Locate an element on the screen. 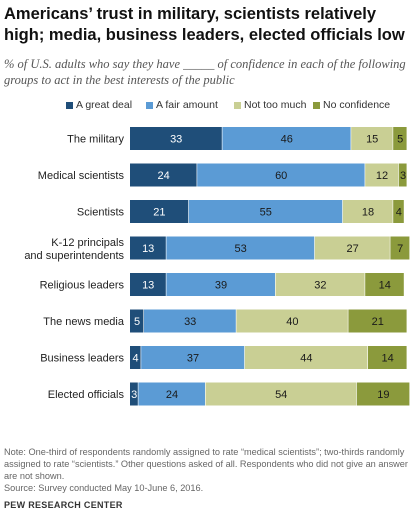 The width and height of the screenshot is (420, 518). category-label: Religious leaders is located at coordinates (82, 286).